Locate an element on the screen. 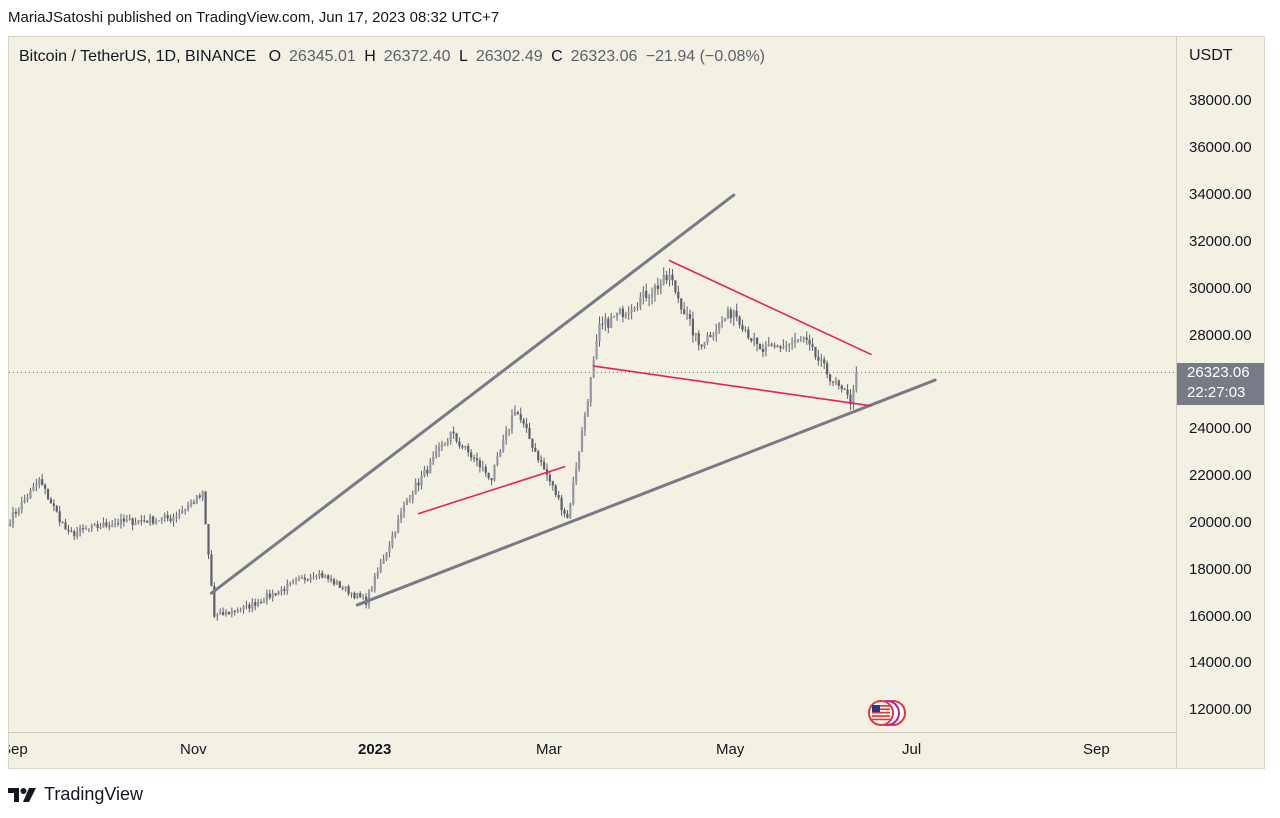 Image resolution: width=1280 pixels, height=818 pixels. legend-close-key: C is located at coordinates (557, 56).